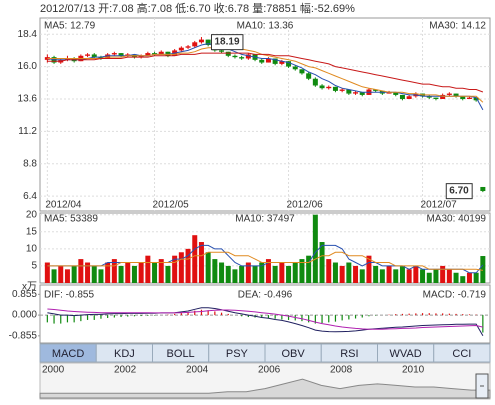 The width and height of the screenshot is (495, 405). Describe the element at coordinates (349, 354) in the screenshot. I see `tab-label: RSI` at that location.